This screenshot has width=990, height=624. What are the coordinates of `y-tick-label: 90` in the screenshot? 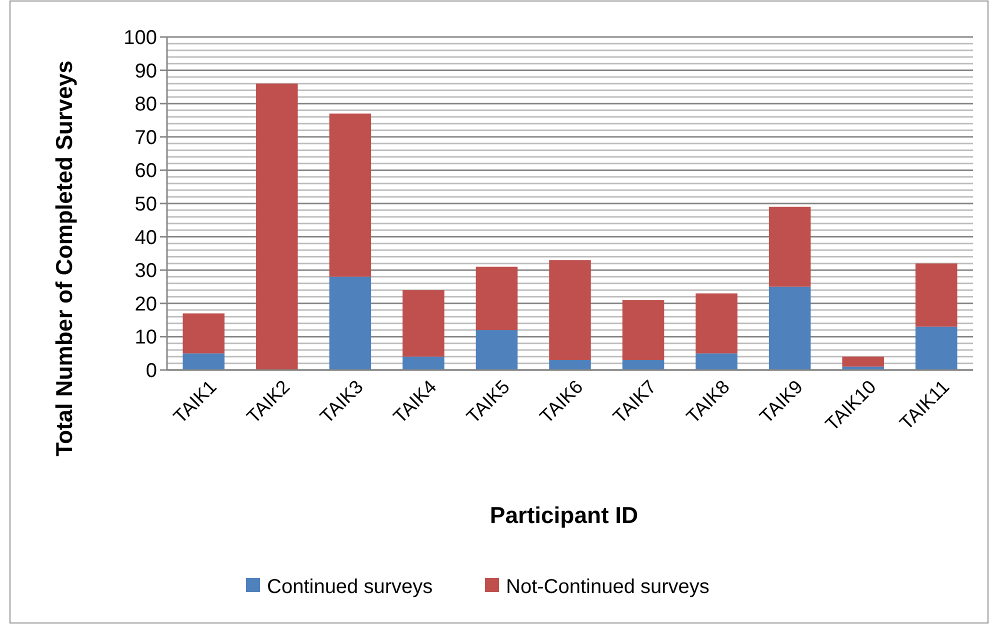 It's located at (145, 71).